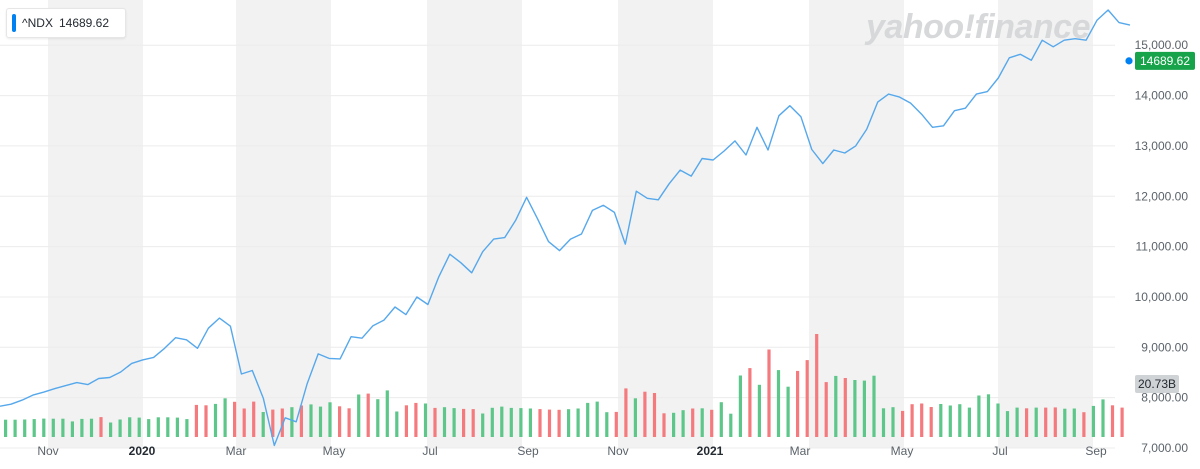 The width and height of the screenshot is (1200, 469). Describe the element at coordinates (1162, 196) in the screenshot. I see `y-tick-label: 12,000.00` at that location.